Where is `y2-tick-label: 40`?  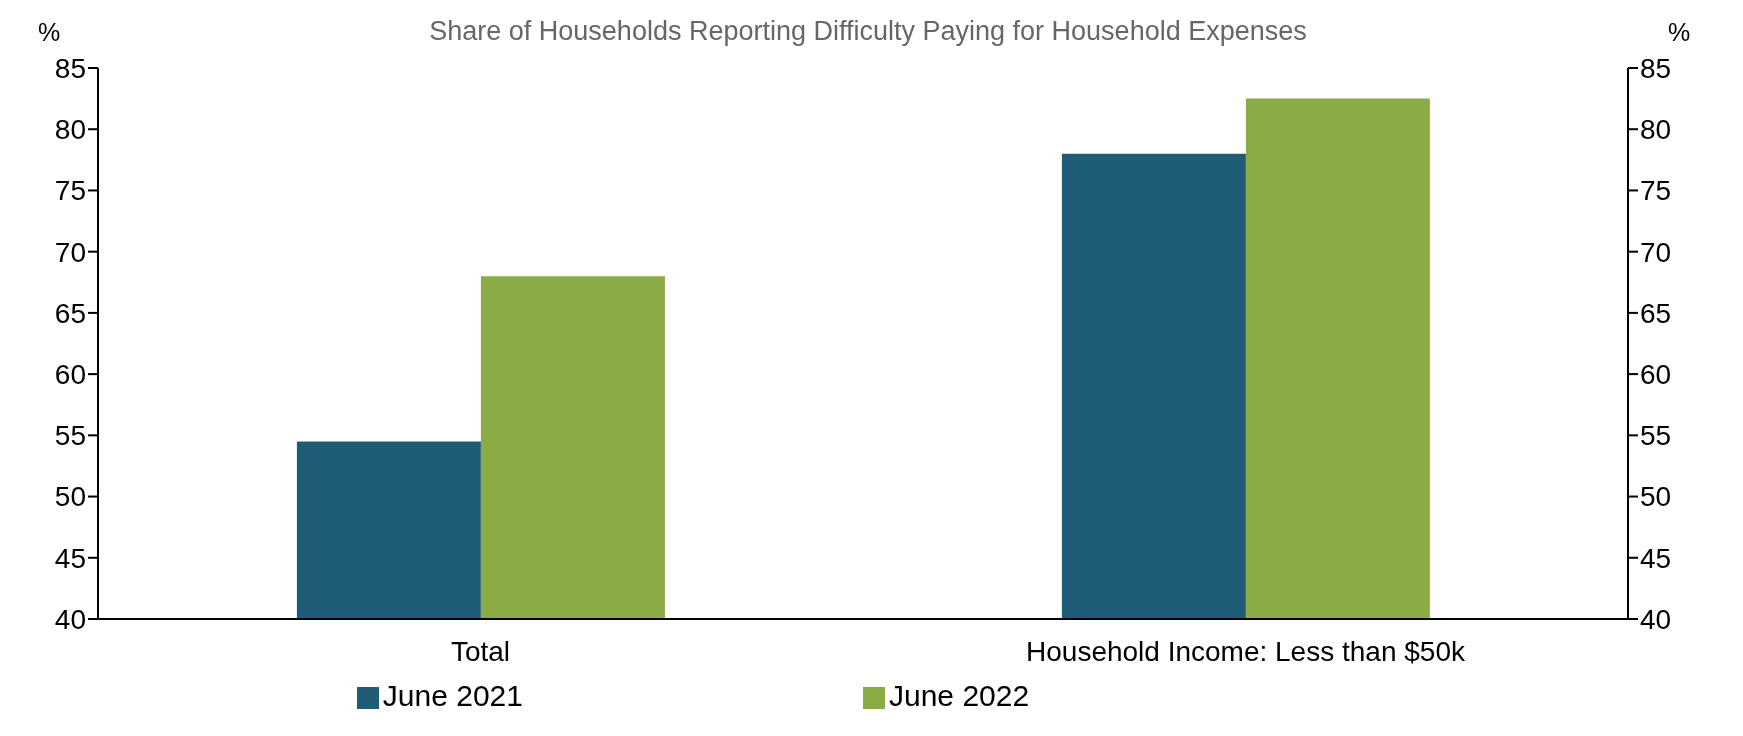
y2-tick-label: 40 is located at coordinates (1656, 619).